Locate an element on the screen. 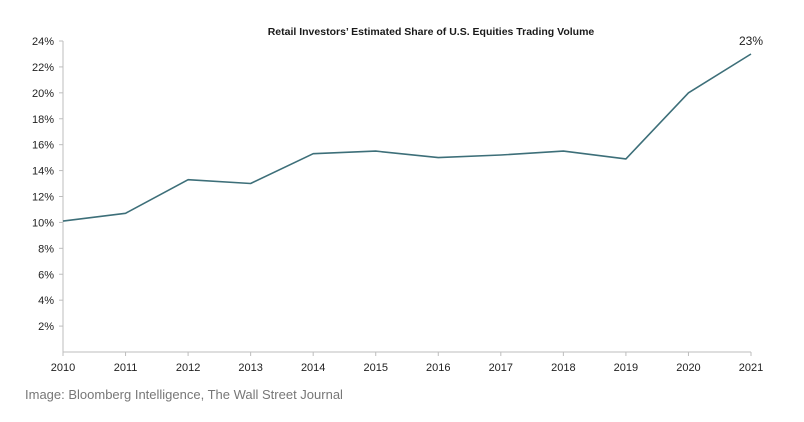 Image resolution: width=804 pixels, height=422 pixels. x-tick-label: 2014 is located at coordinates (313, 368).